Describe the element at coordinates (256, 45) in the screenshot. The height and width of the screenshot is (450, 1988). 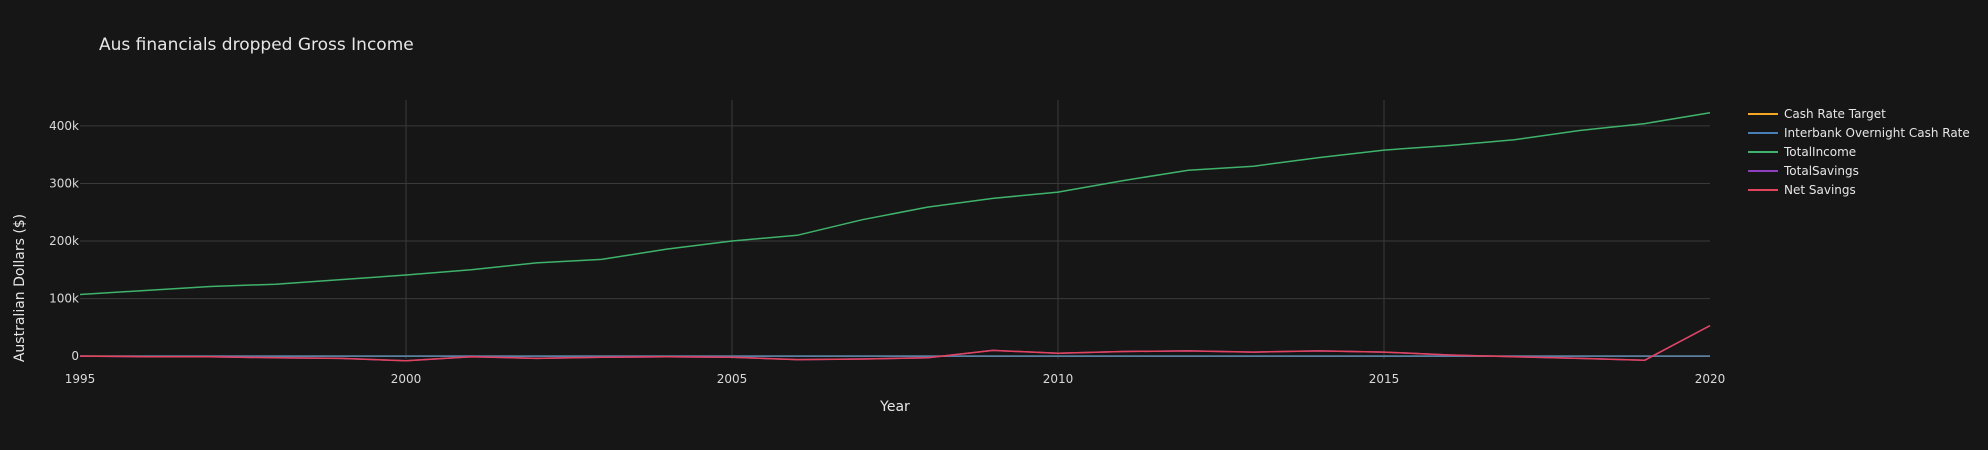
I see `chart-title: Aus financials dropped Gross Income` at that location.